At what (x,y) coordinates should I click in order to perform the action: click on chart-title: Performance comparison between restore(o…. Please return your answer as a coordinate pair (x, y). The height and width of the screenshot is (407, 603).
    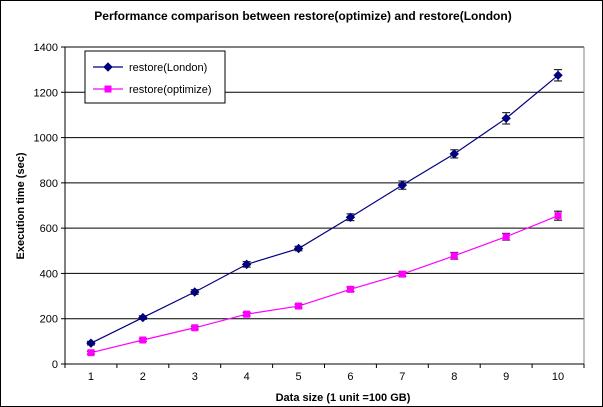
    Looking at the image, I should click on (302, 16).